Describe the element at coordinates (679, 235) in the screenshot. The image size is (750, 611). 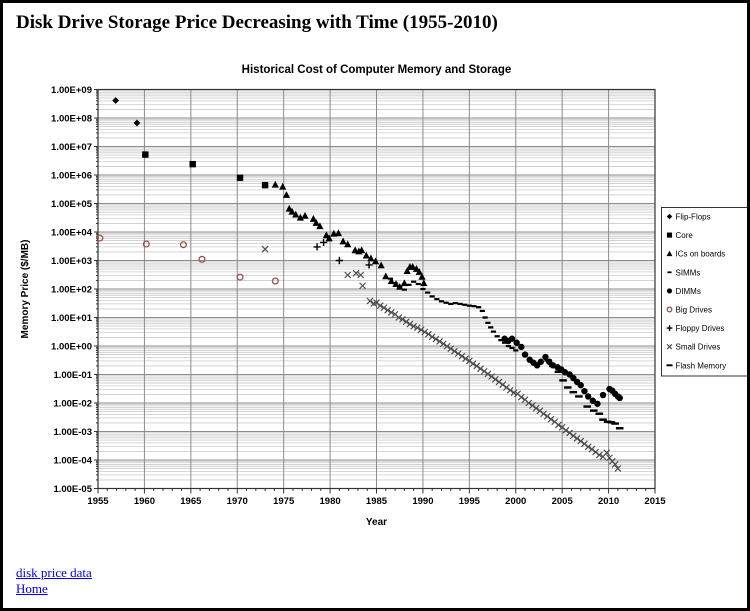
I see `legend-item-core: Core` at that location.